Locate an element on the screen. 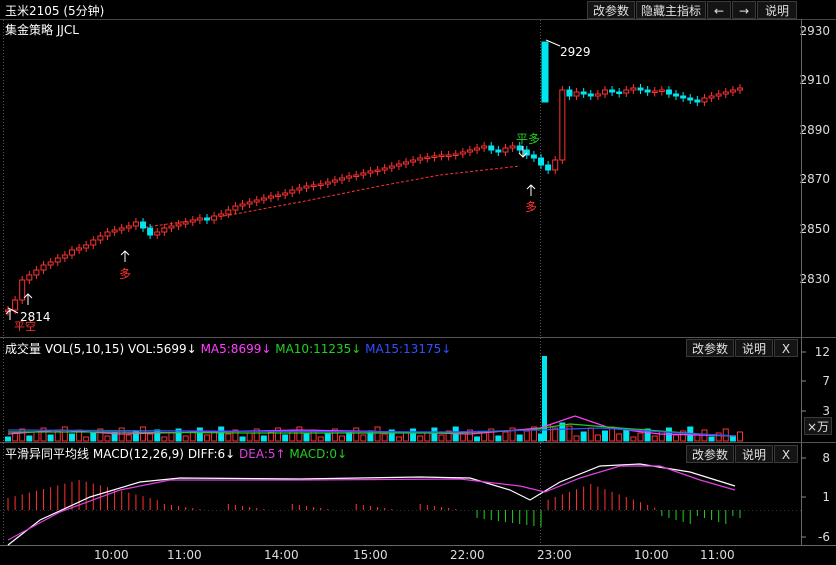 This screenshot has height=565, width=836. time-tick: 10:00 is located at coordinates (651, 555).